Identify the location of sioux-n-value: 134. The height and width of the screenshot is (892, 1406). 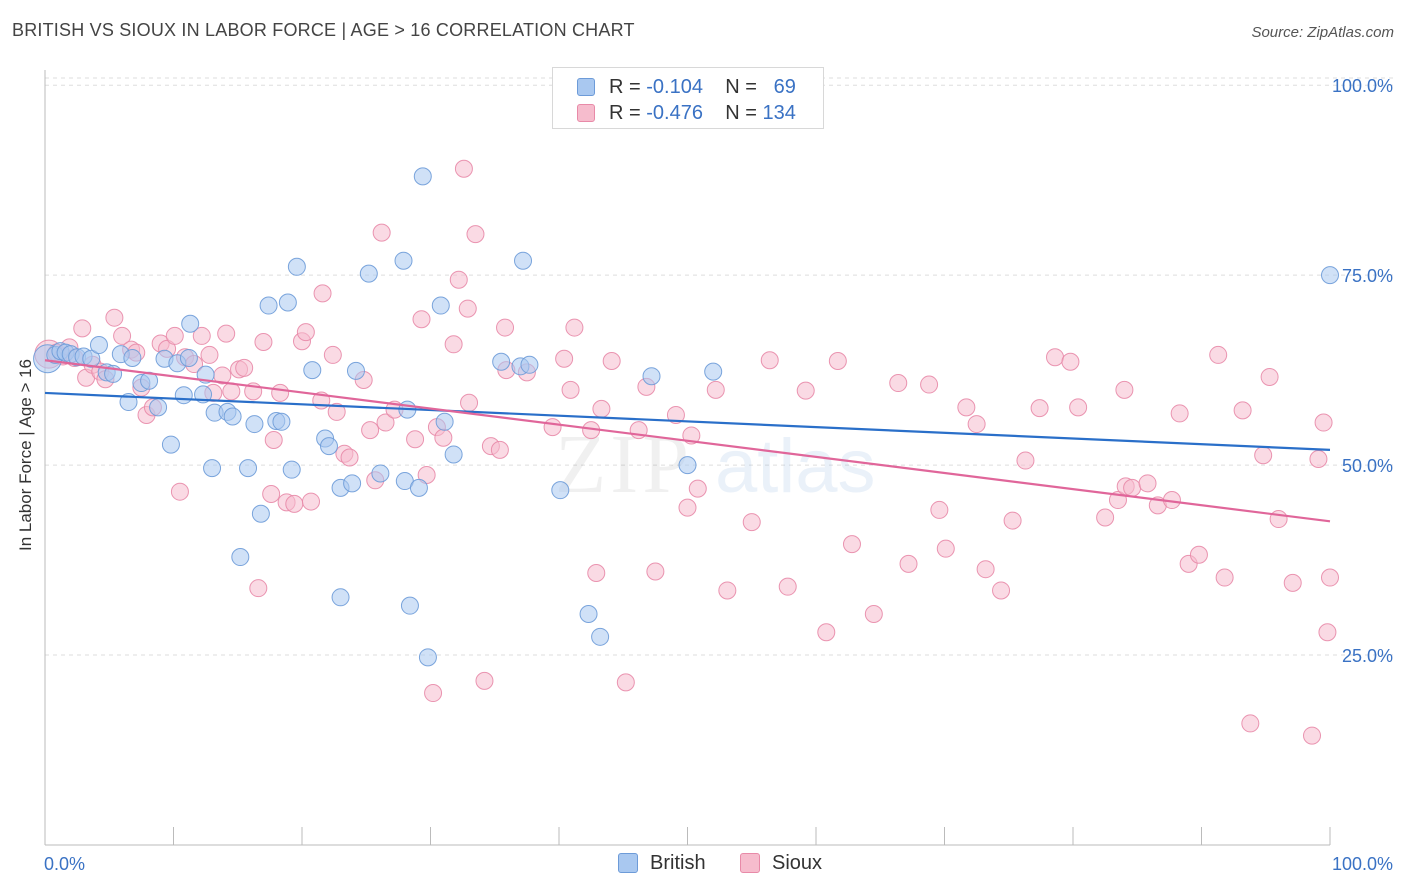
(779, 113).